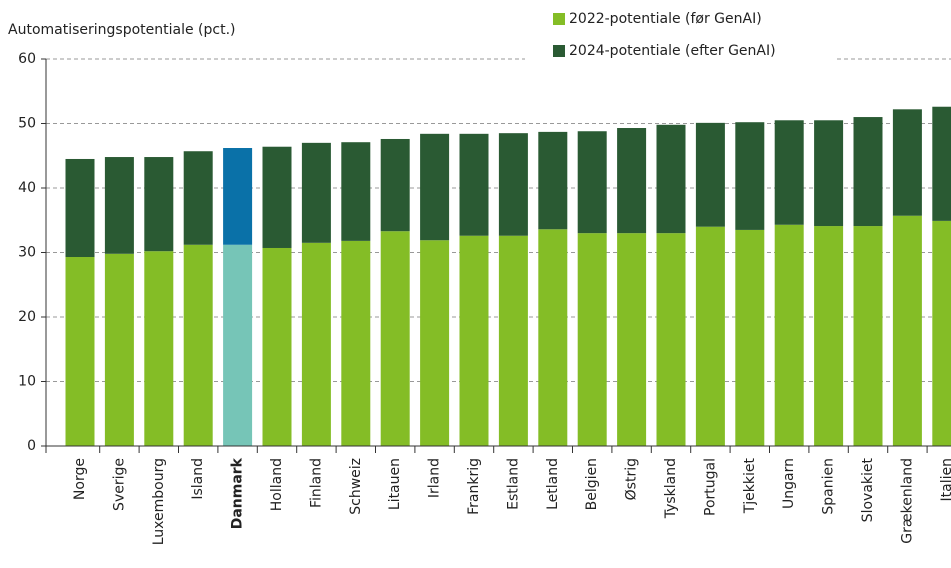  What do you see at coordinates (27, 59) in the screenshot?
I see `y-tick-label: 60` at bounding box center [27, 59].